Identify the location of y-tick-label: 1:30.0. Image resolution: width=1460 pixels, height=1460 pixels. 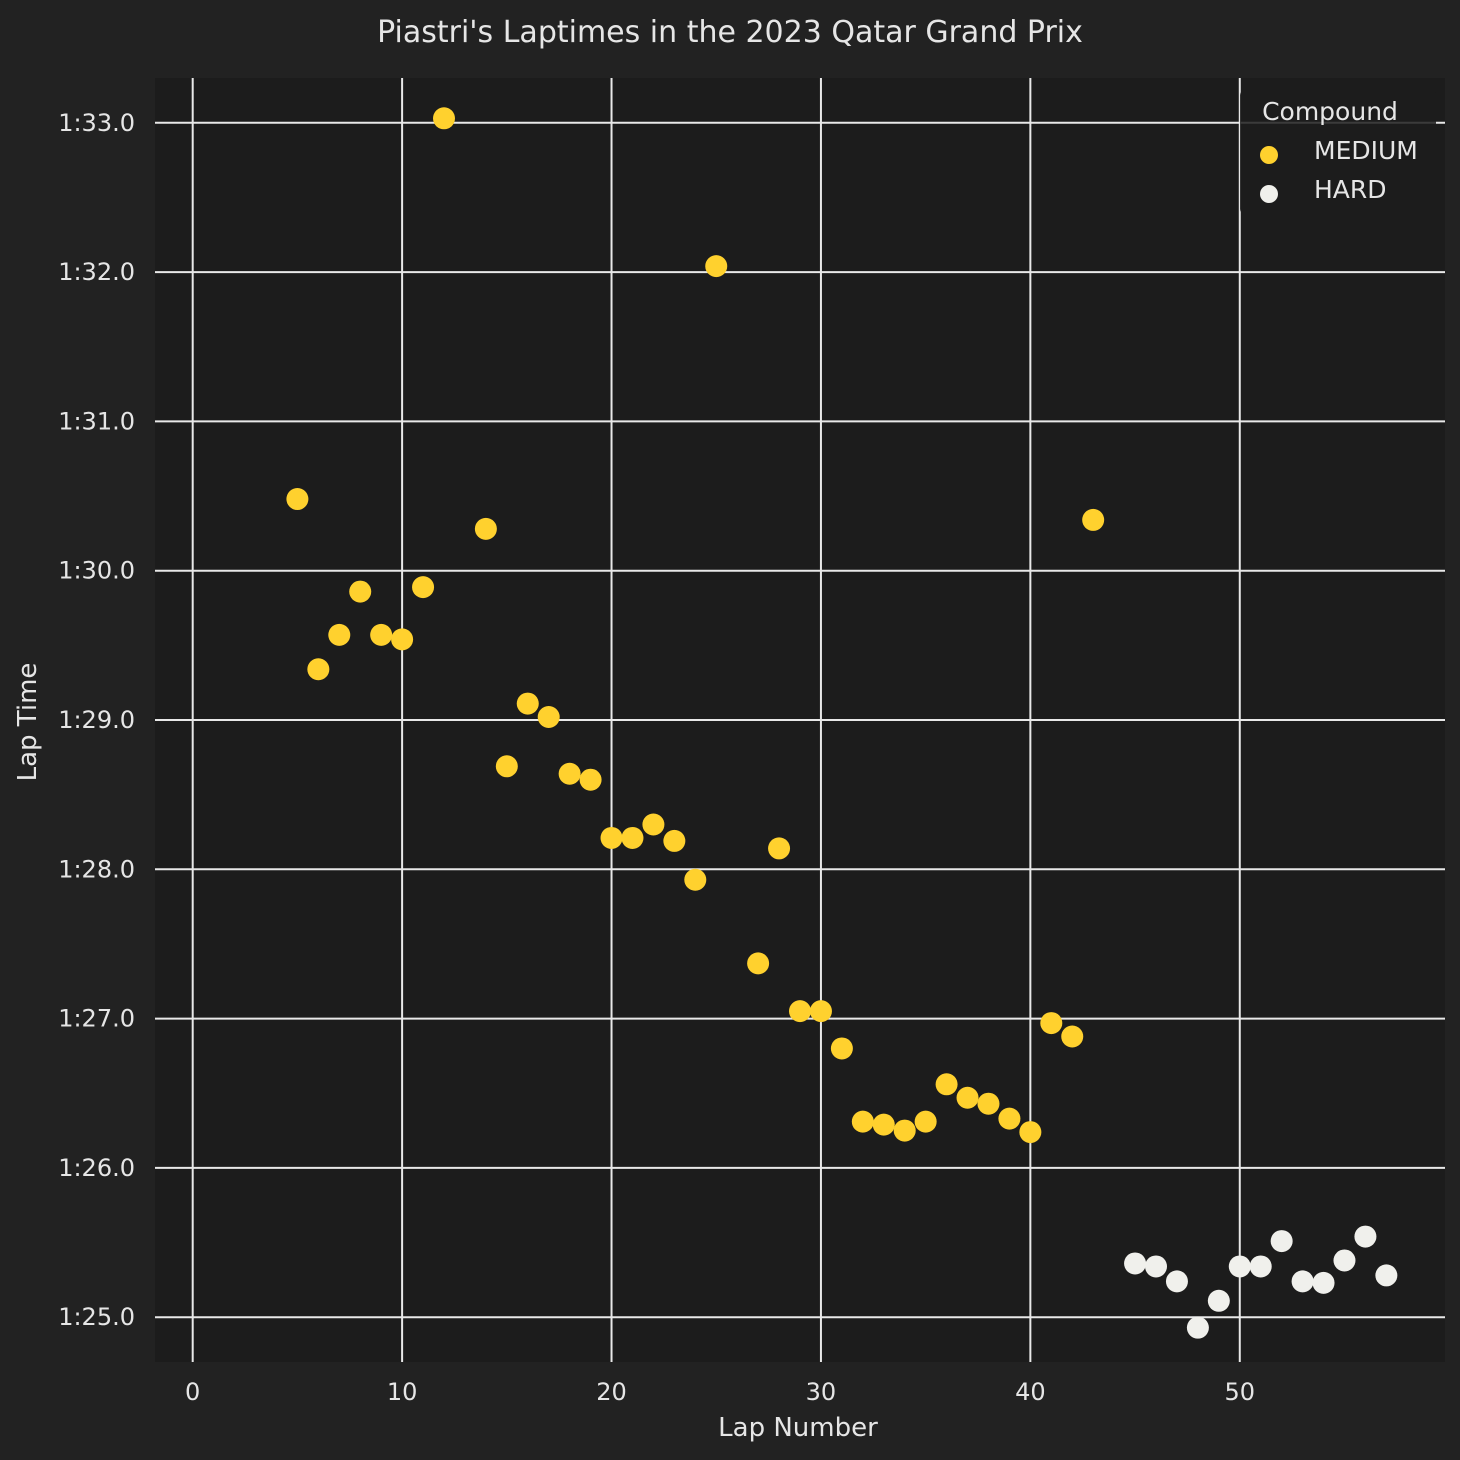
(96, 571).